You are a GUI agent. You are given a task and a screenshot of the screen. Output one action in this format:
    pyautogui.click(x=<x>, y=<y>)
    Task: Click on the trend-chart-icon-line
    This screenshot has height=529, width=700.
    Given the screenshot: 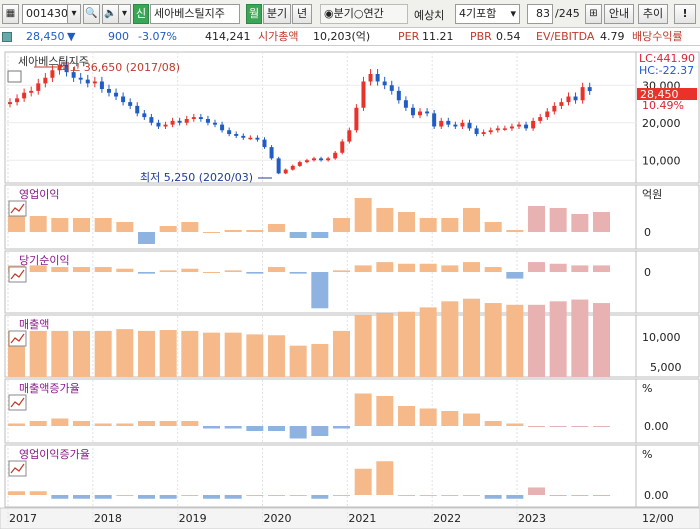 What is the action you would take?
    pyautogui.click(x=17, y=274)
    